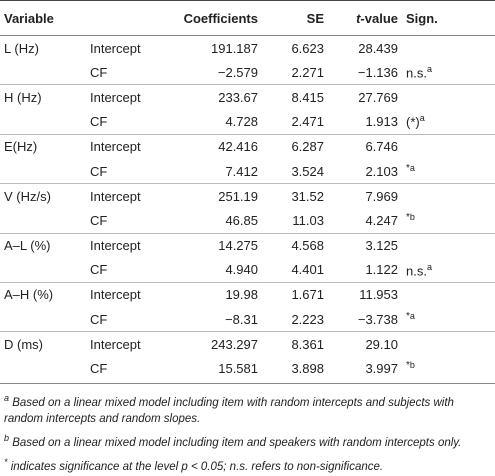 This screenshot has width=495, height=476. What do you see at coordinates (21, 48) in the screenshot?
I see `cell: L (Hz)` at bounding box center [21, 48].